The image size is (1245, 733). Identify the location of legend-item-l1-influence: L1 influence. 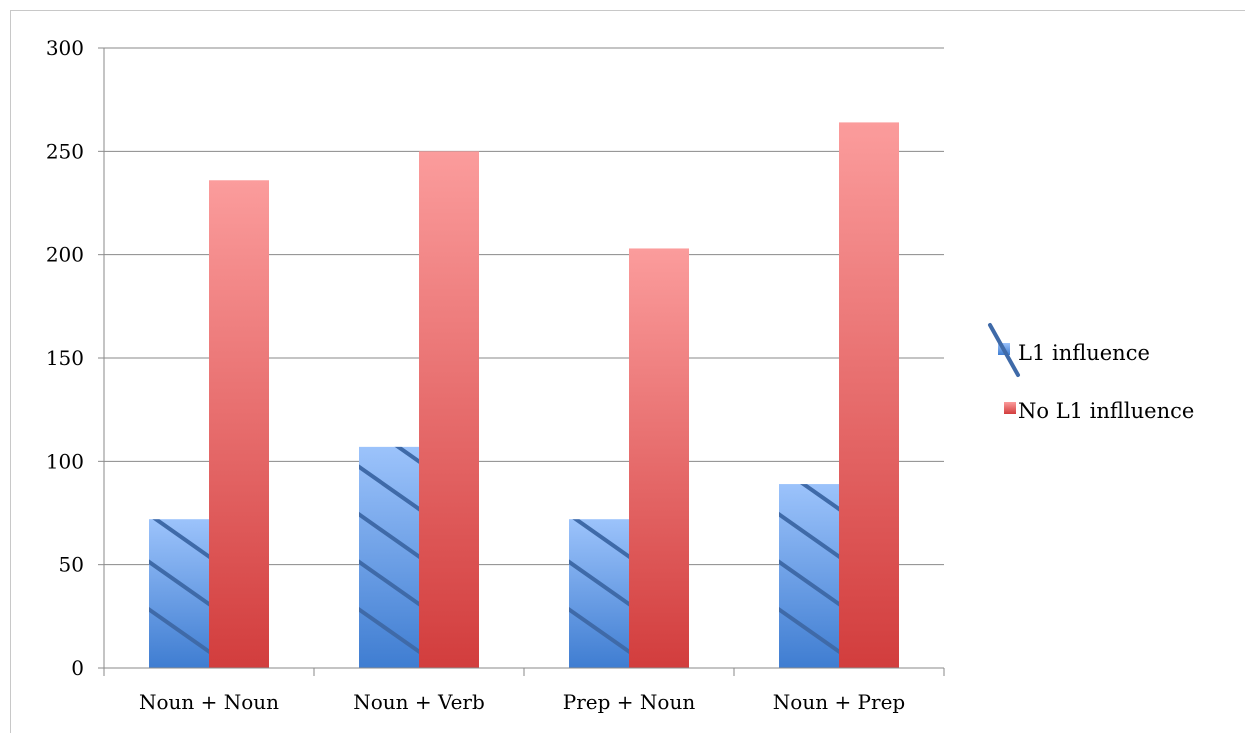
(1069, 350).